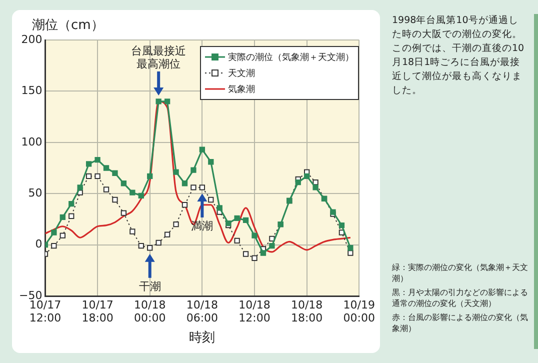 This screenshot has height=363, width=538. I want to click on text: 赤：台風の影響による潮位の変化（気象潮）, so click(460, 323).